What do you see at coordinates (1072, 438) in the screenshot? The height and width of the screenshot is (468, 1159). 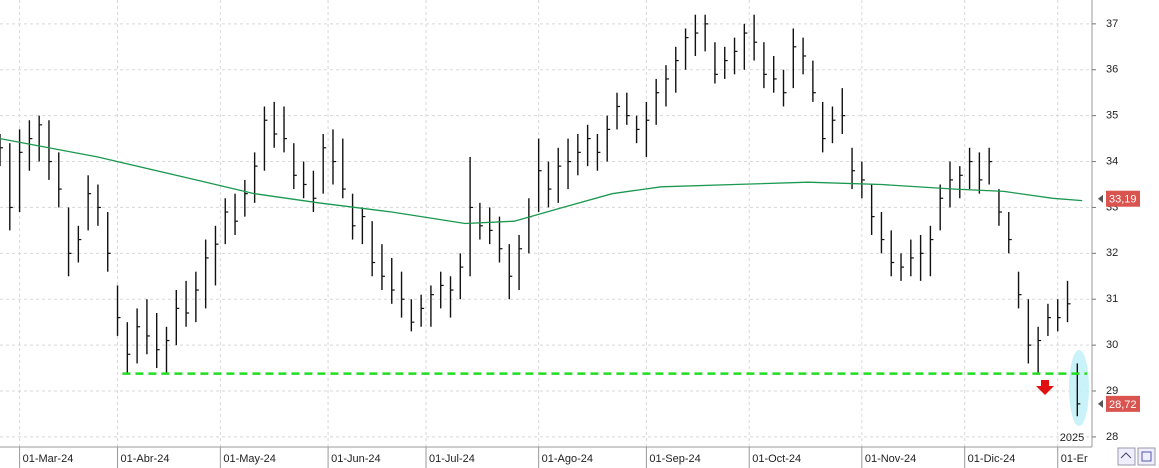 I see `year-label: 2025` at bounding box center [1072, 438].